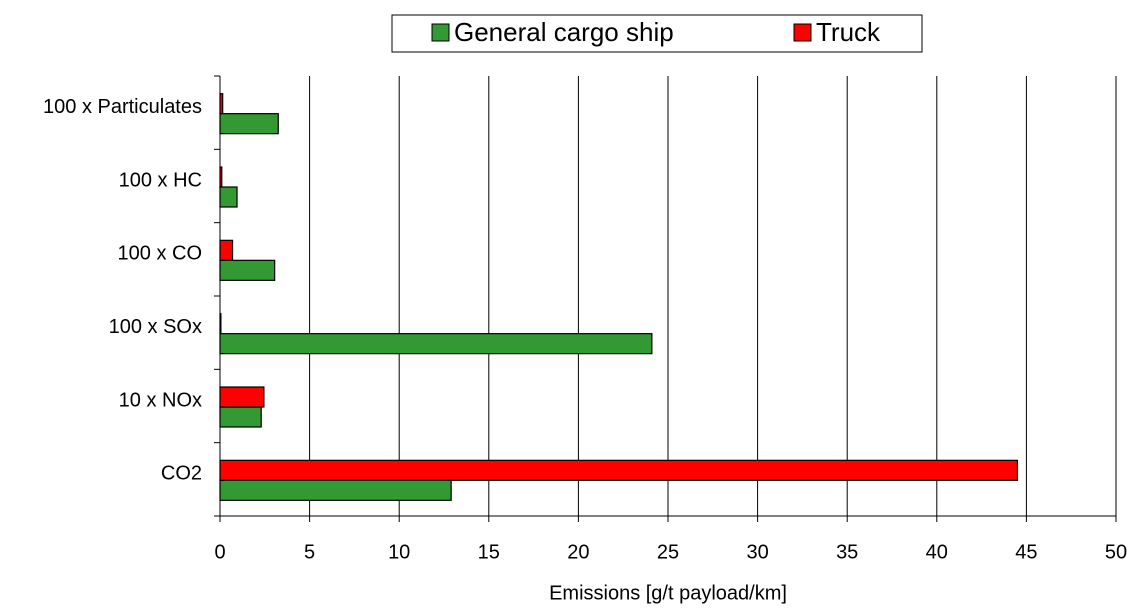  Describe the element at coordinates (122, 107) in the screenshot. I see `y-tick-label: 100 x Particulates` at that location.